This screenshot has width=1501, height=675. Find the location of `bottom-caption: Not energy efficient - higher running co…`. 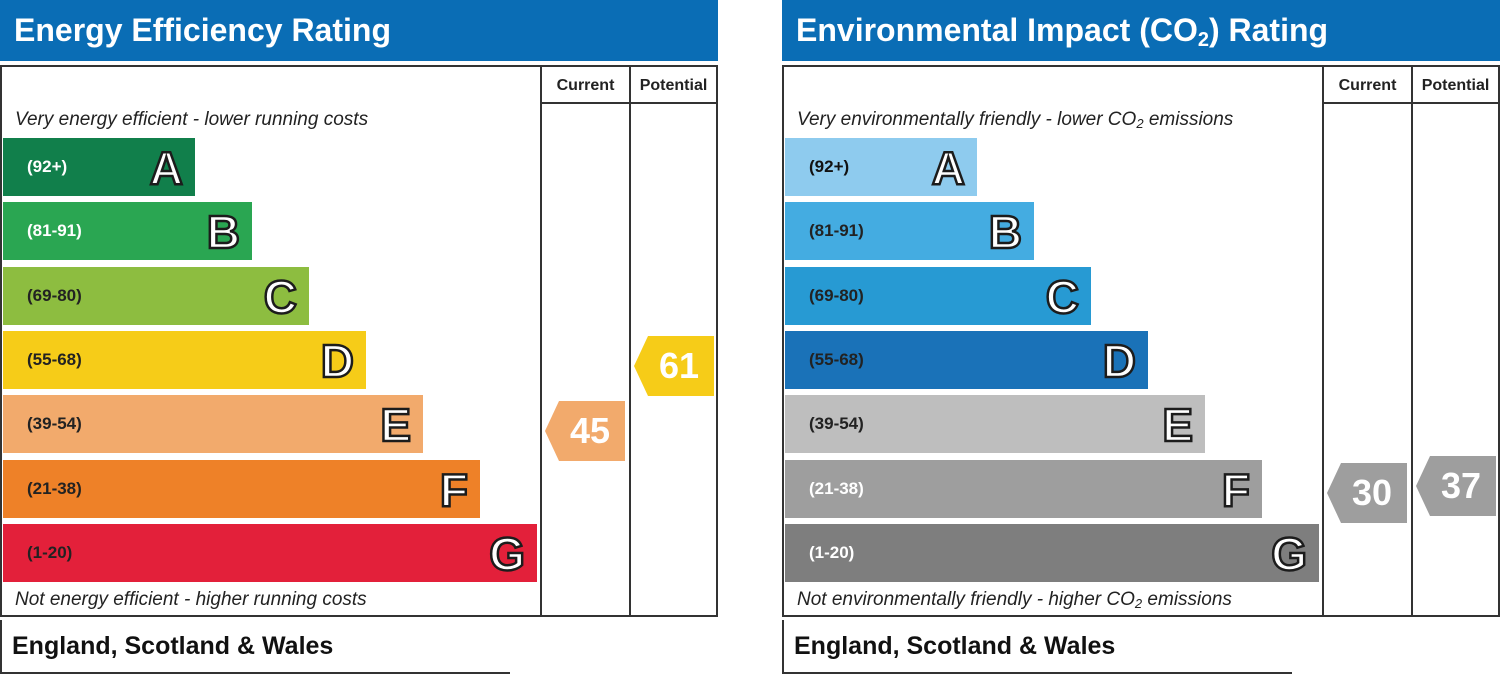

bottom-caption: Not energy efficient - higher running co… is located at coordinates (191, 599).